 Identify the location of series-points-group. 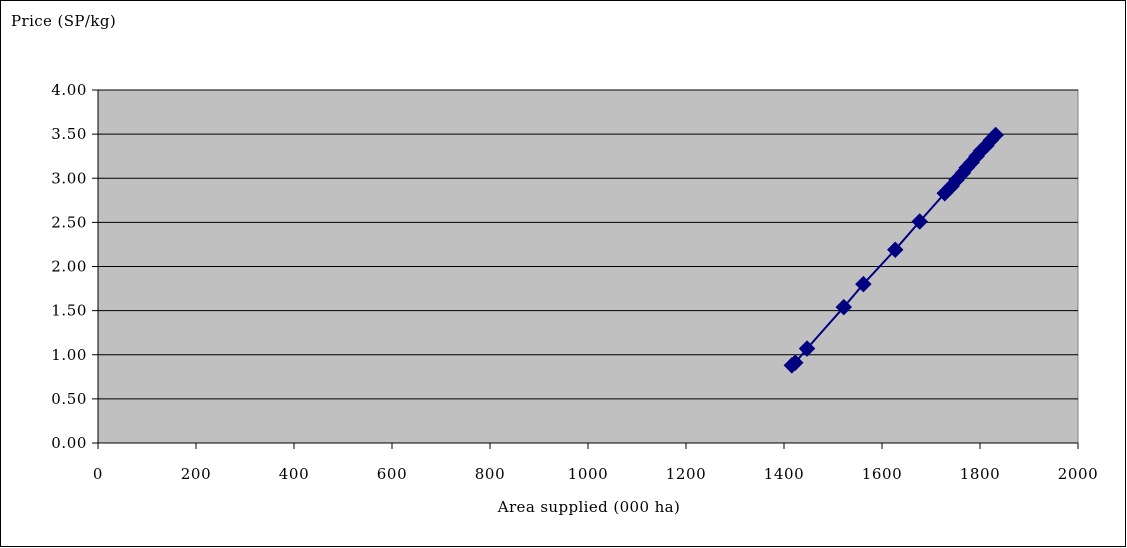
(894, 250).